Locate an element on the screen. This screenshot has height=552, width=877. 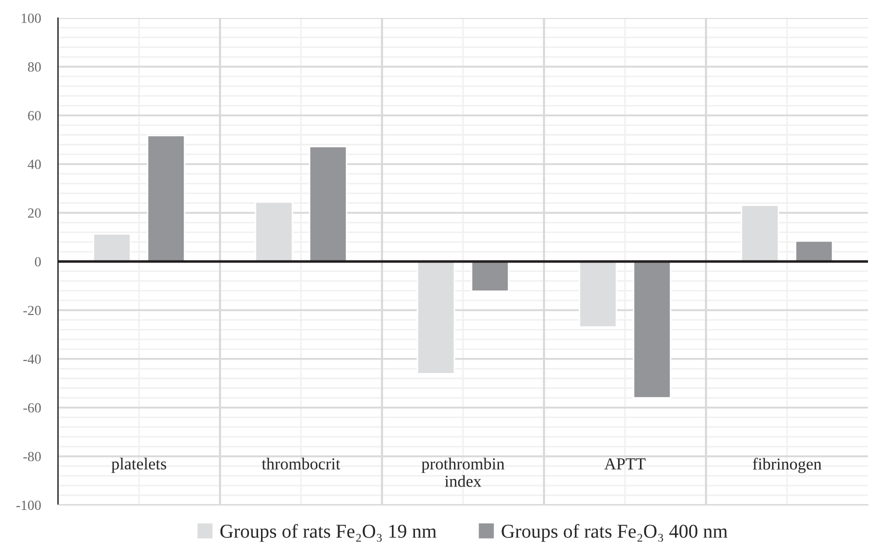
y-tick-label: -80 is located at coordinates (32, 457).